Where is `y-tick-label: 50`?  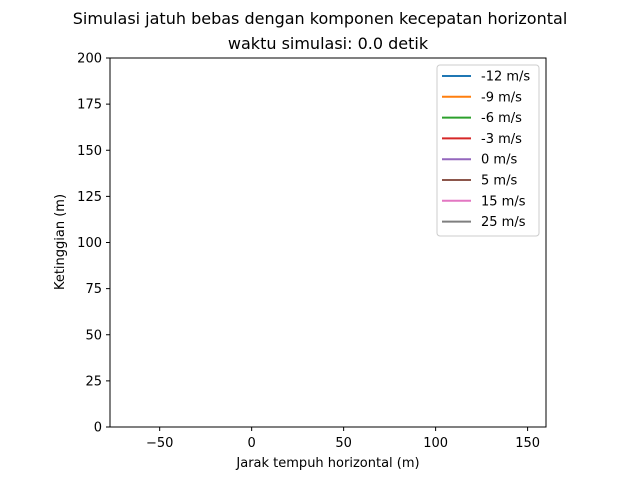 y-tick-label: 50 is located at coordinates (93, 335).